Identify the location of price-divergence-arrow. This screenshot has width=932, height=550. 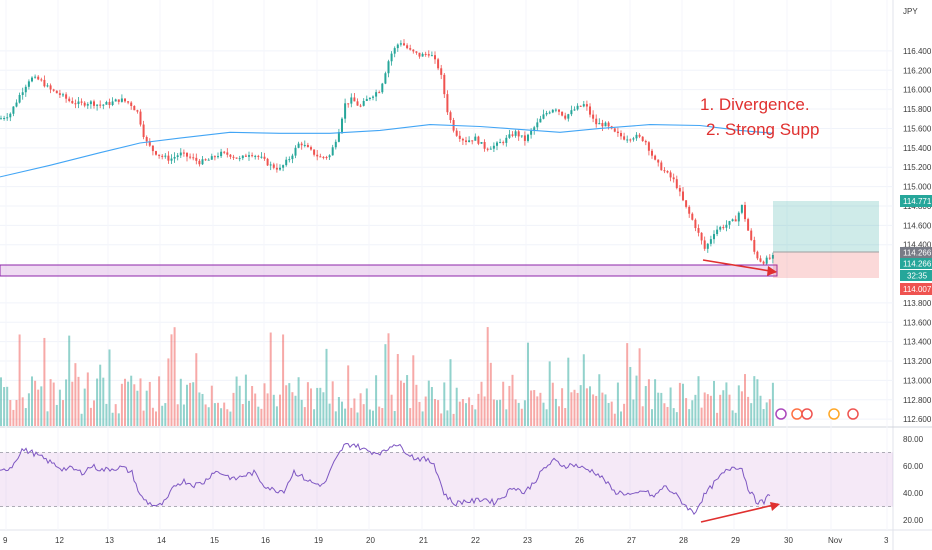
(739, 266).